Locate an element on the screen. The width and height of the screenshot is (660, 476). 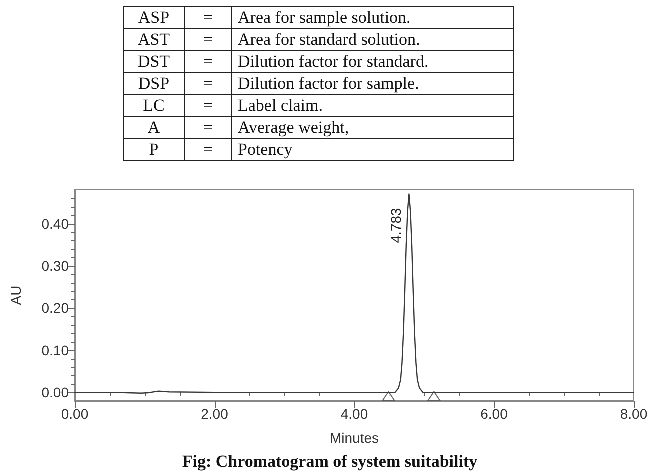
x-axis-title: Minutes is located at coordinates (355, 438).